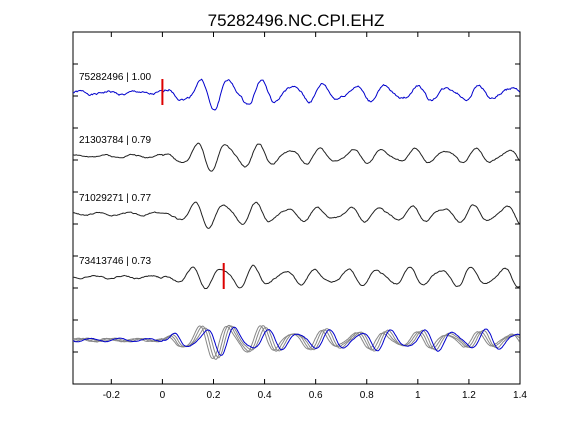 The image size is (576, 432). Describe the element at coordinates (296, 20) in the screenshot. I see `chart-title: 75282496.NC.CPI.EHZ` at that location.